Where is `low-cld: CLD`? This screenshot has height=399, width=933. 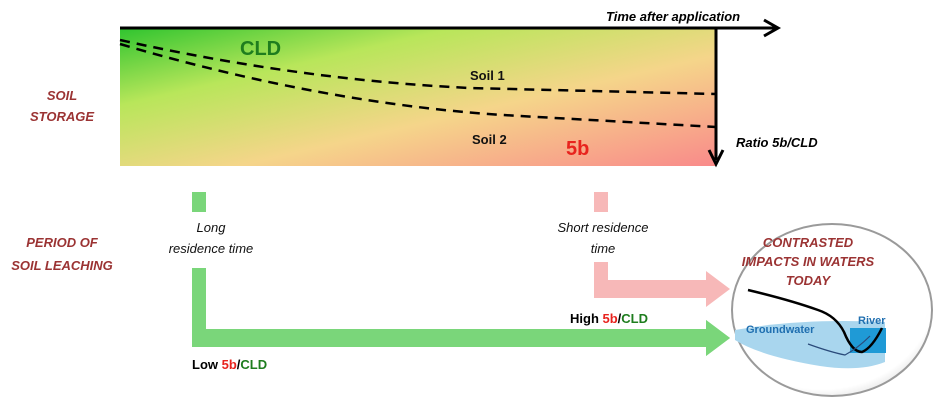 low-cld: CLD is located at coordinates (253, 364).